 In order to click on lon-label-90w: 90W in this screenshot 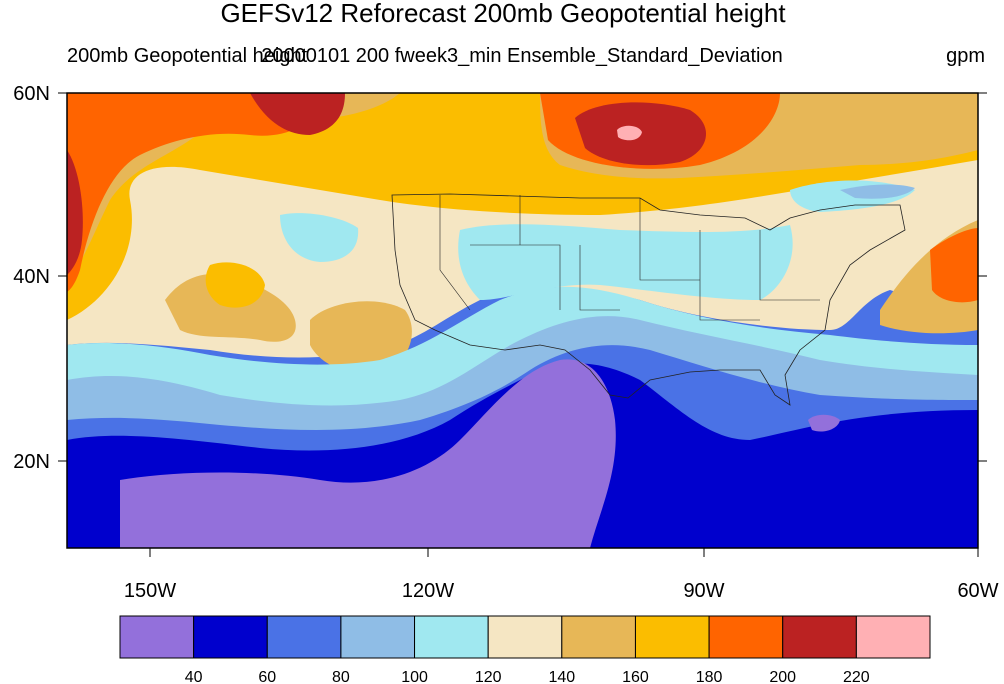, I will do `click(703, 591)`.